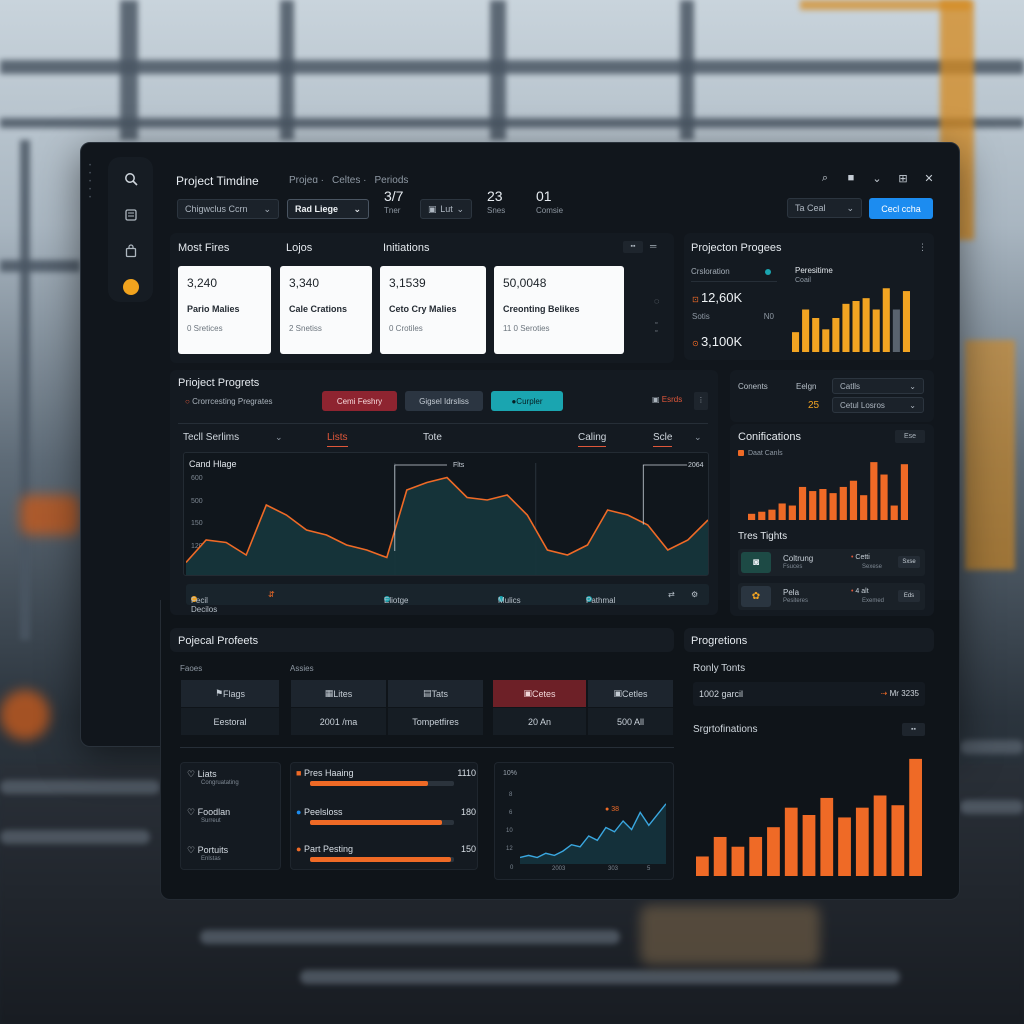 The height and width of the screenshot is (1024, 1024). What do you see at coordinates (271, 594) in the screenshot?
I see `filter-icon: ⇵` at bounding box center [271, 594].